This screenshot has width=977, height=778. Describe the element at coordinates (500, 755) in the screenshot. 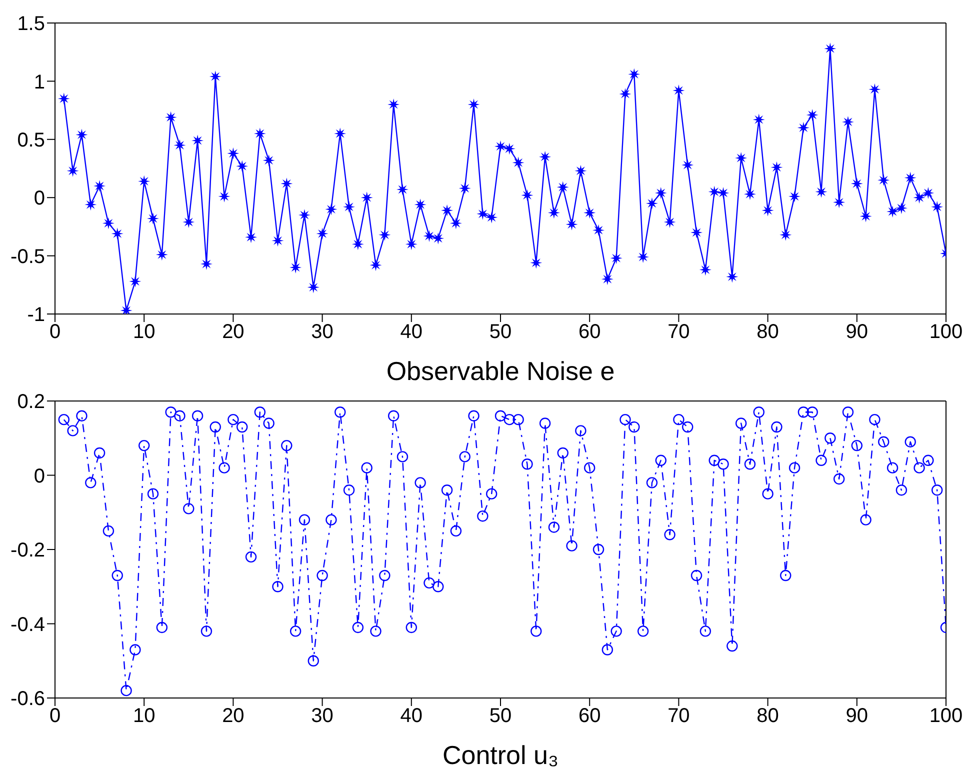

I see `x-axis-title: Control u₃` at that location.